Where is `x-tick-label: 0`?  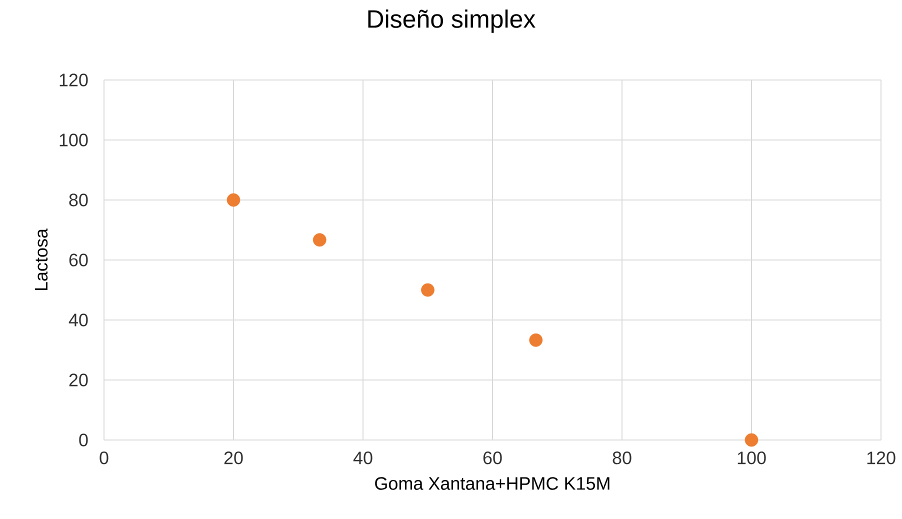 x-tick-label: 0 is located at coordinates (104, 458).